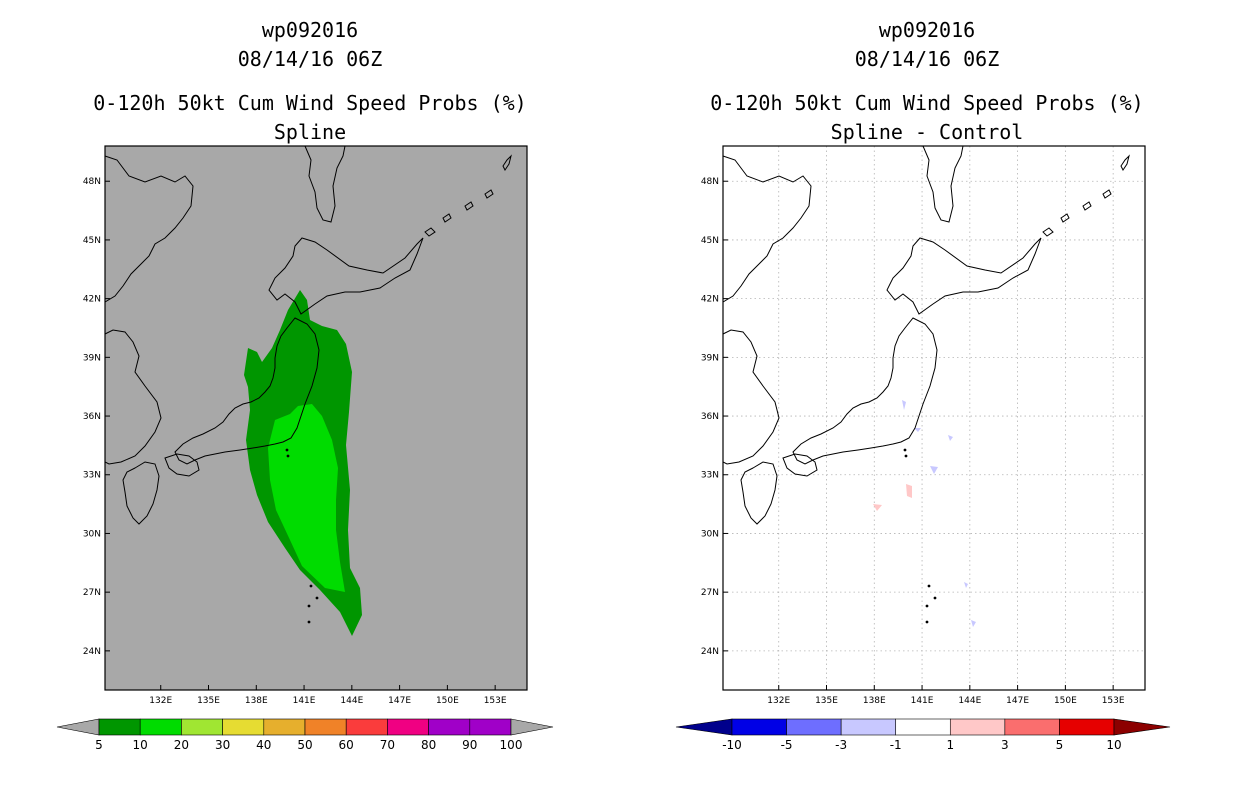 This screenshot has height=800, width=1236. What do you see at coordinates (222, 745) in the screenshot?
I see `colorbar-label: 30` at bounding box center [222, 745].